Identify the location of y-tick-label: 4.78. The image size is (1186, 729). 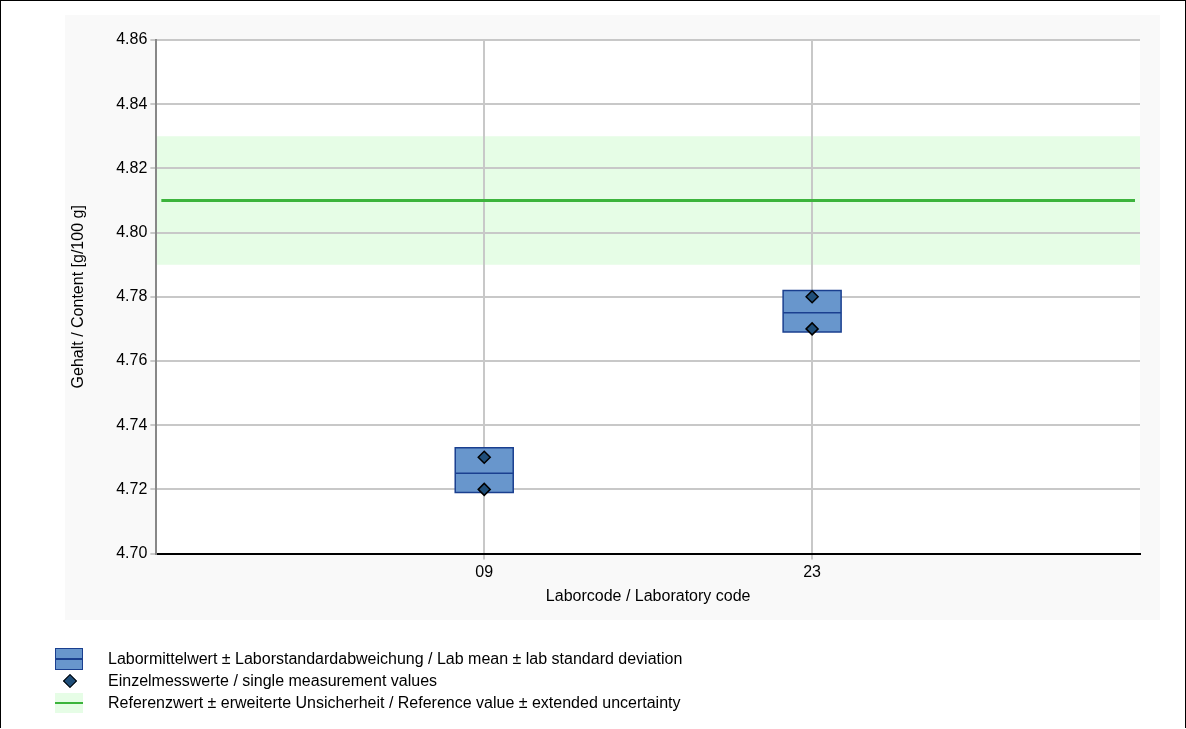
(132, 296).